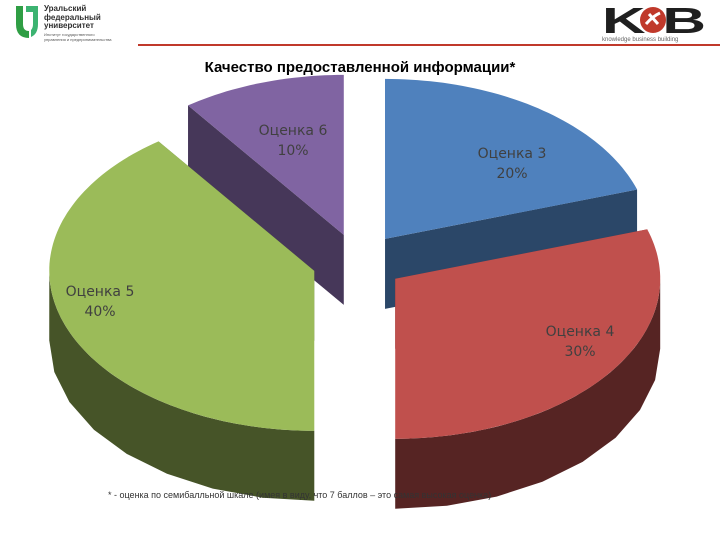 This screenshot has width=720, height=540. Describe the element at coordinates (512, 154) in the screenshot. I see `label-ocenka-3-name: Оценка 3` at that location.